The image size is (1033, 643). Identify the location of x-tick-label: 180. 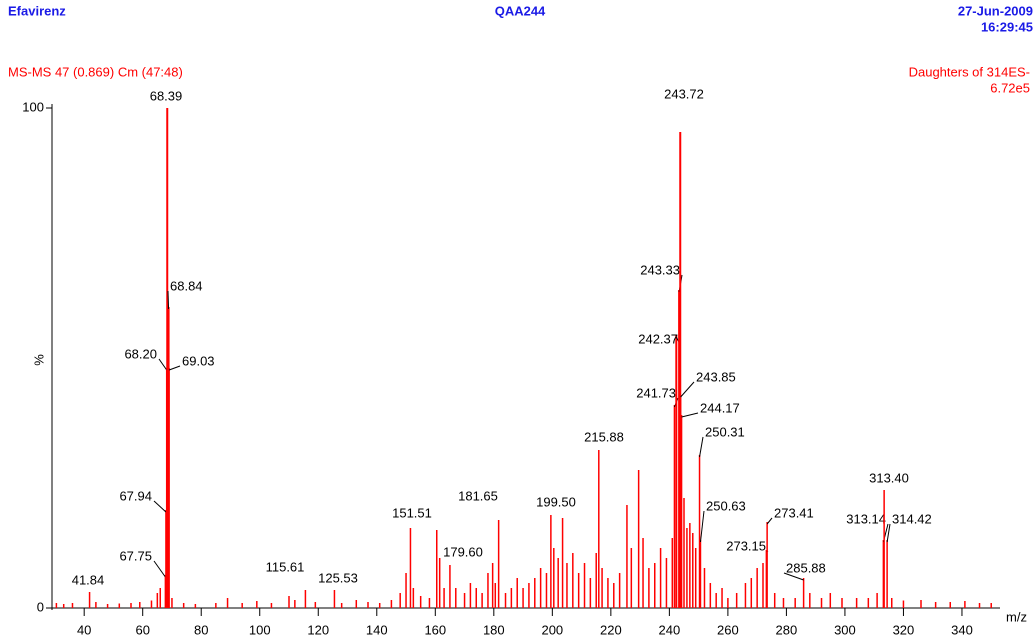
(494, 629).